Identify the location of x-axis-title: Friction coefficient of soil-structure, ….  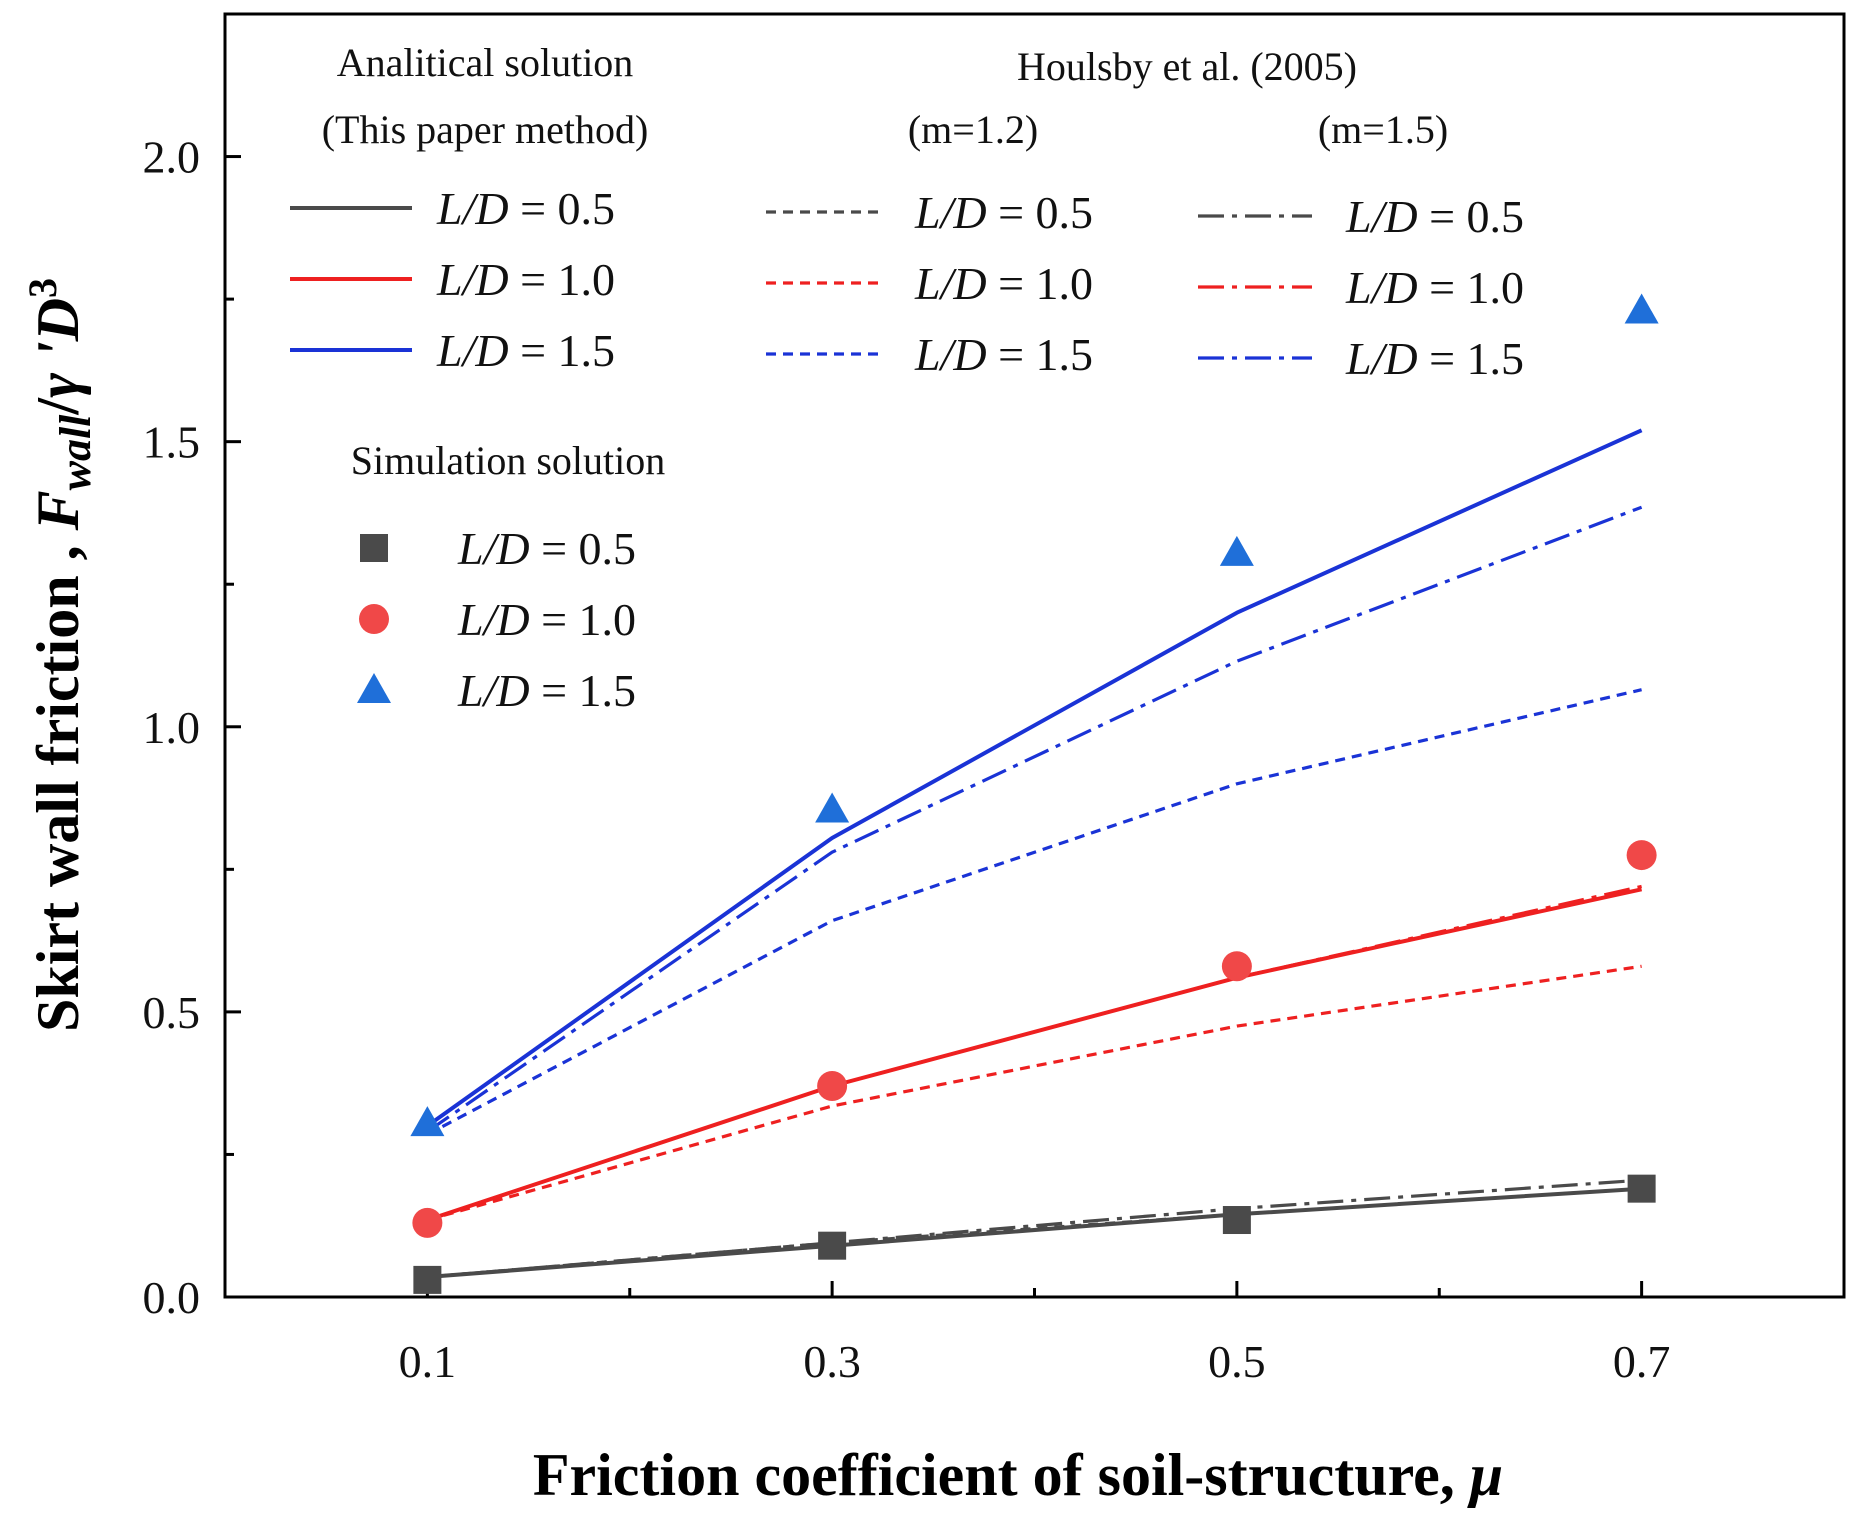
(1018, 1475).